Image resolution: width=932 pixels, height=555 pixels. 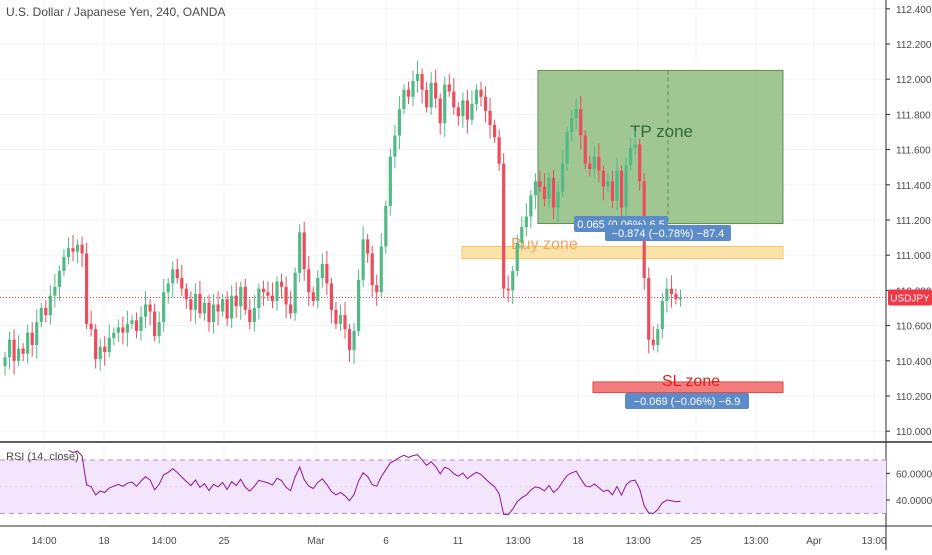 I want to click on sl-measure-bg, so click(x=687, y=401).